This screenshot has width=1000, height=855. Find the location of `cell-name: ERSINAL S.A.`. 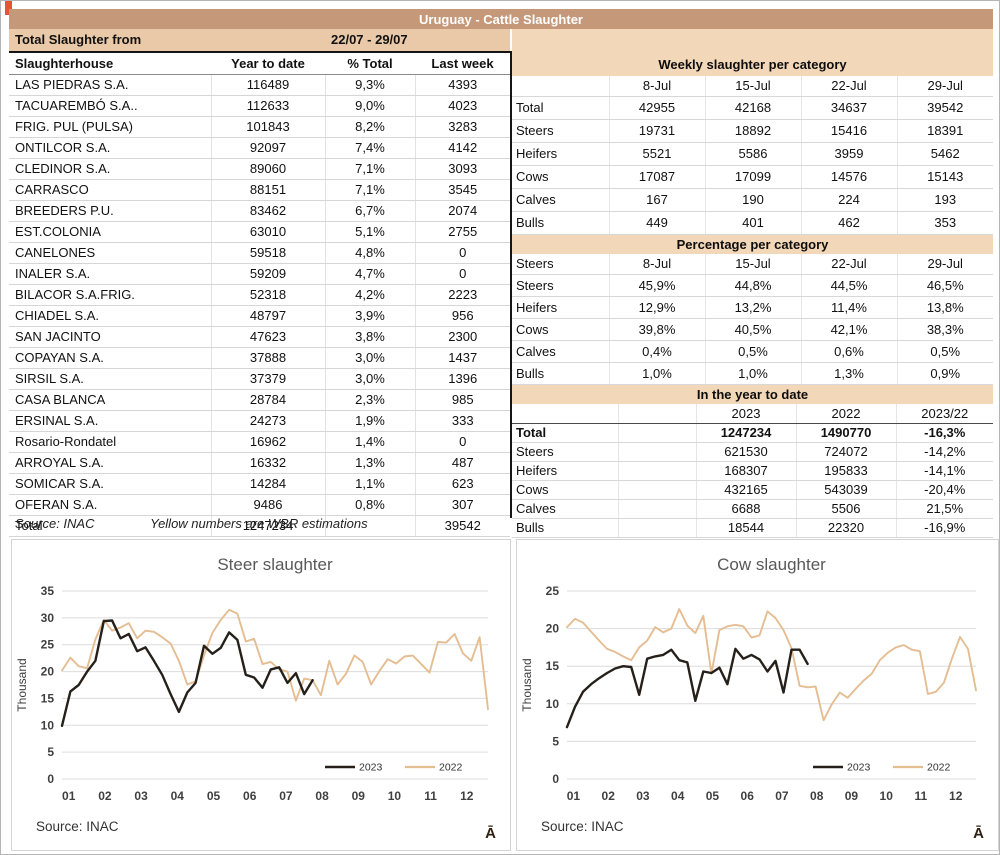

cell-name: ERSINAL S.A. is located at coordinates (110, 421).